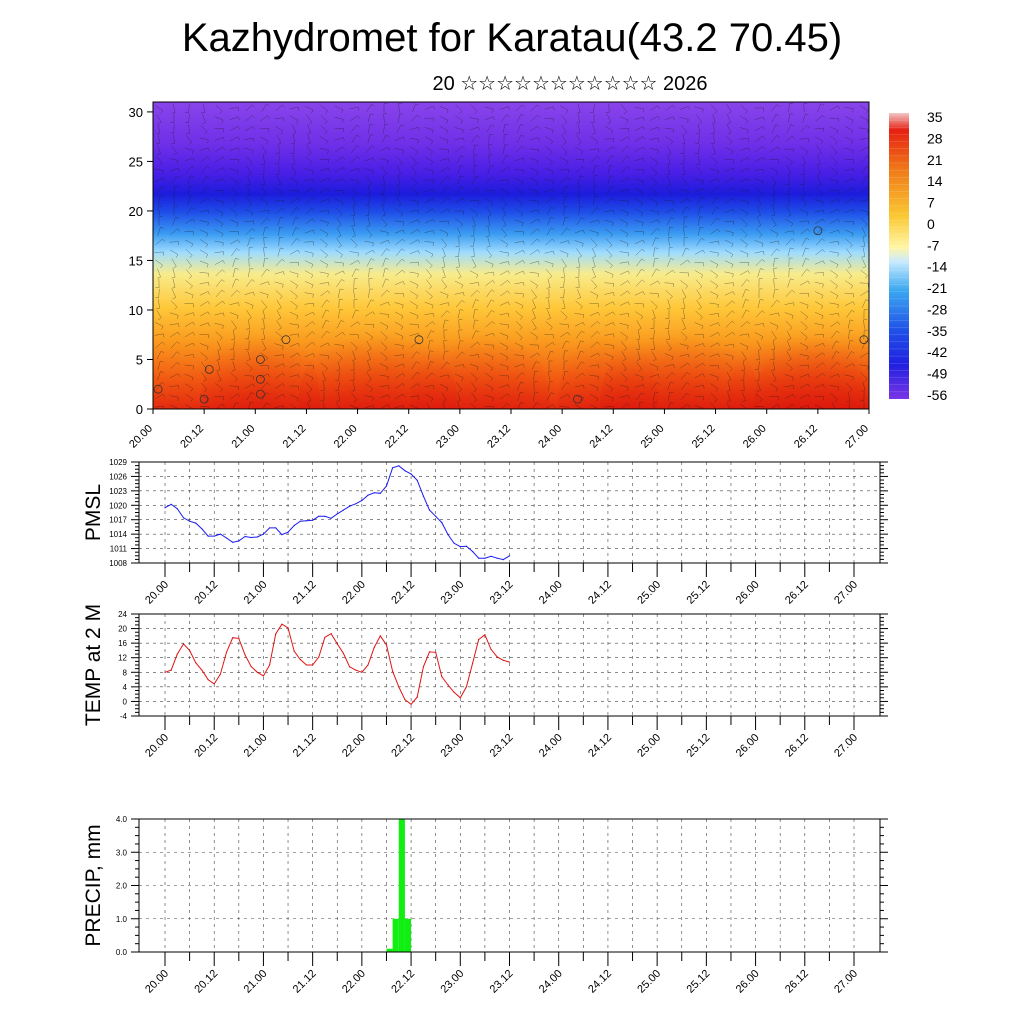 The width and height of the screenshot is (1024, 1024). I want to click on x-tick-label: 25.12, so click(699, 982).